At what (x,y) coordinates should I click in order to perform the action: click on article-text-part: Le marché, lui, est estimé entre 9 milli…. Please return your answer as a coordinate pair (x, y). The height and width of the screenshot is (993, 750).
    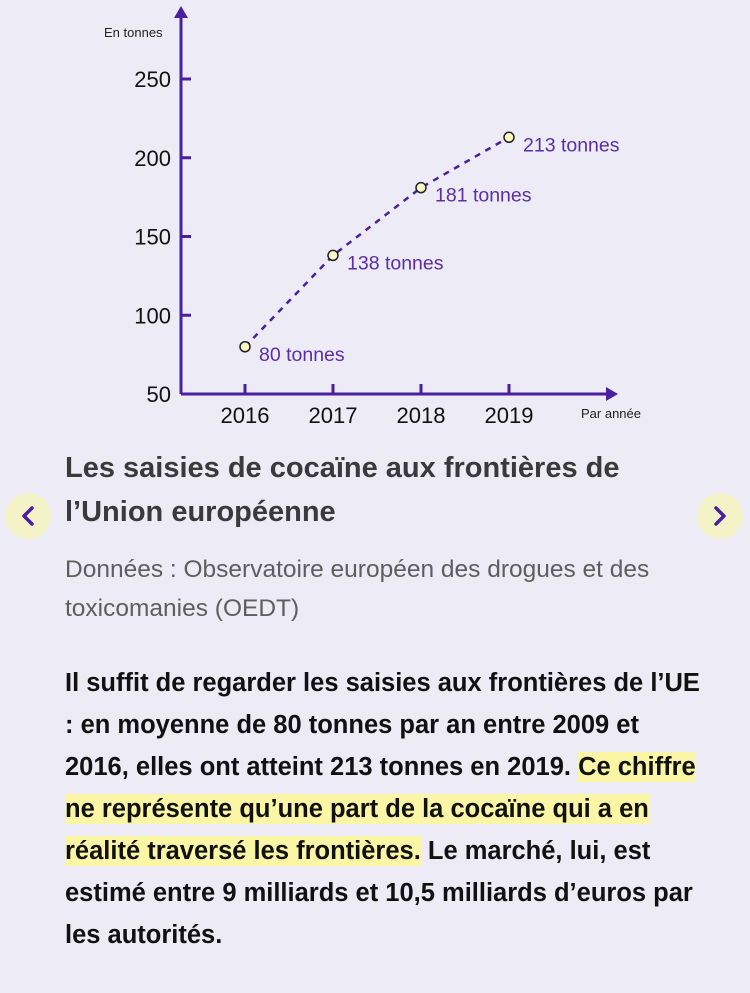
    Looking at the image, I should click on (379, 893).